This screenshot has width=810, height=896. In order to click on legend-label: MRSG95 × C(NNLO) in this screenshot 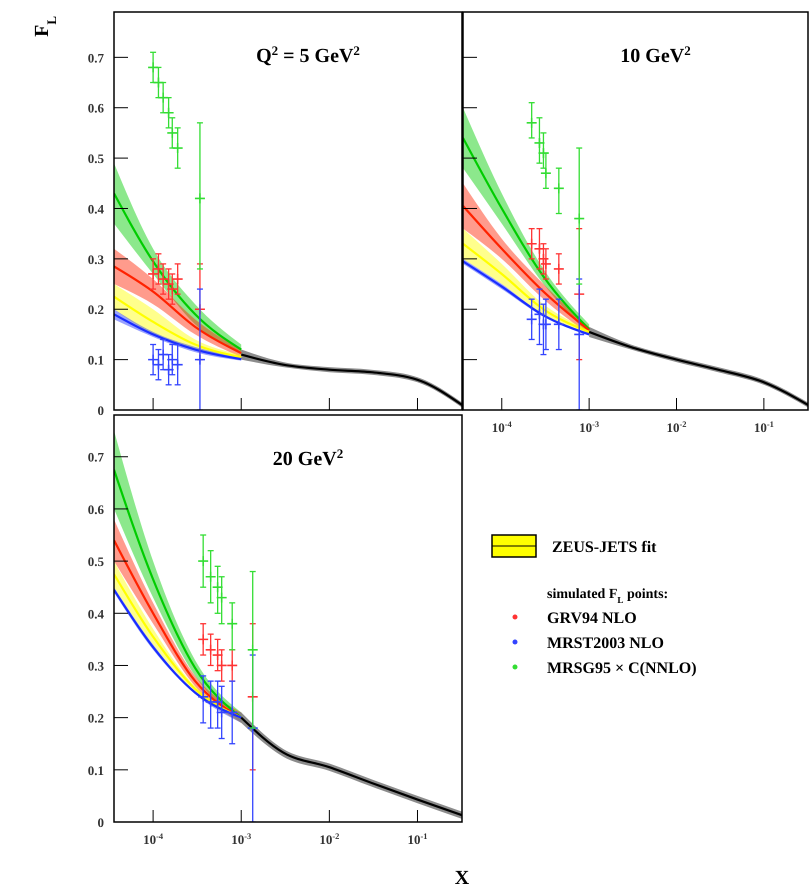, I will do `click(622, 668)`.